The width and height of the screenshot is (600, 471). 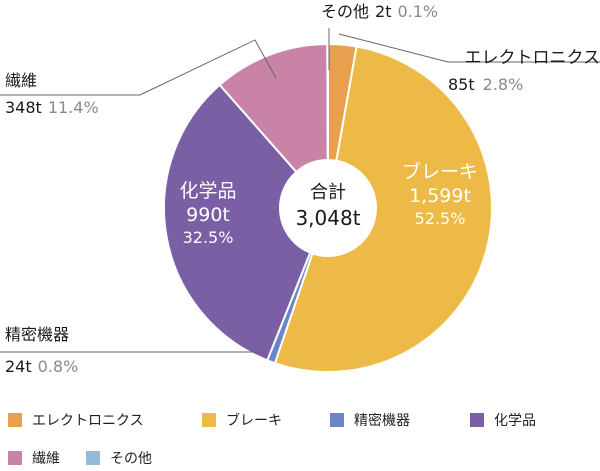 I want to click on legend-label: その他, so click(x=131, y=459).